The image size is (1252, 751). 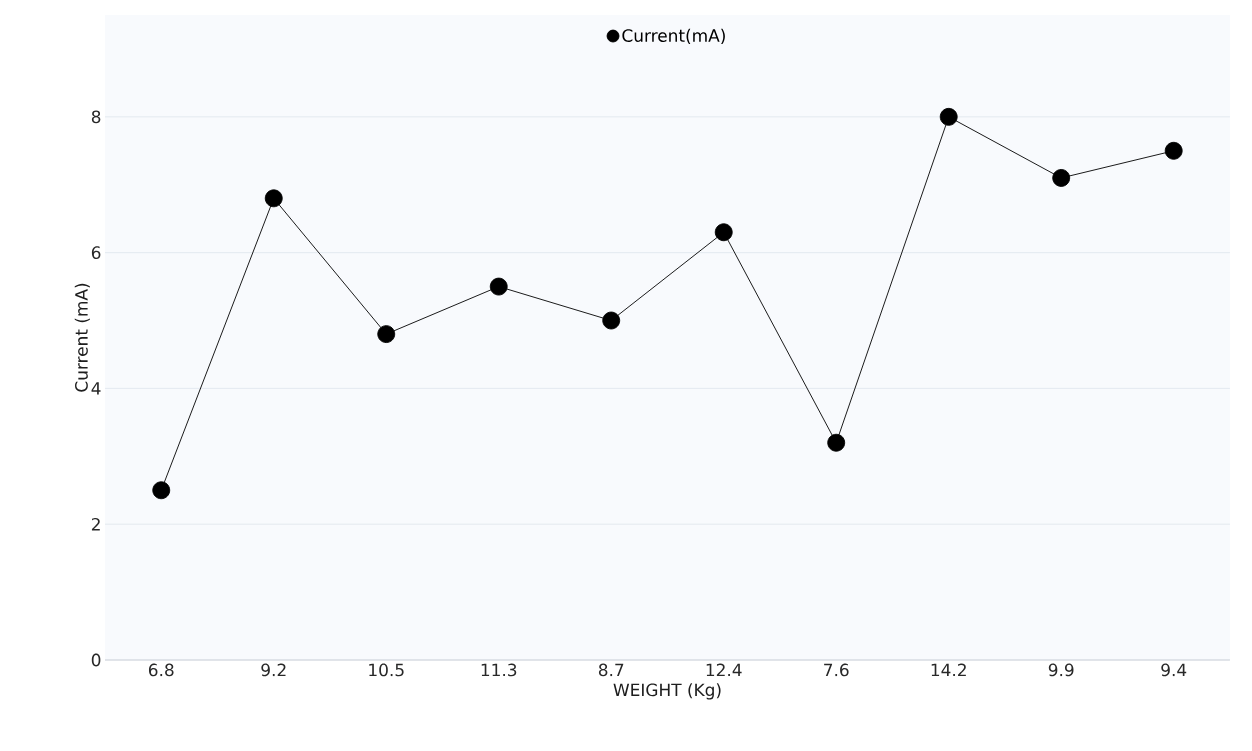 I want to click on x-tick-label: 8.7, so click(x=611, y=670).